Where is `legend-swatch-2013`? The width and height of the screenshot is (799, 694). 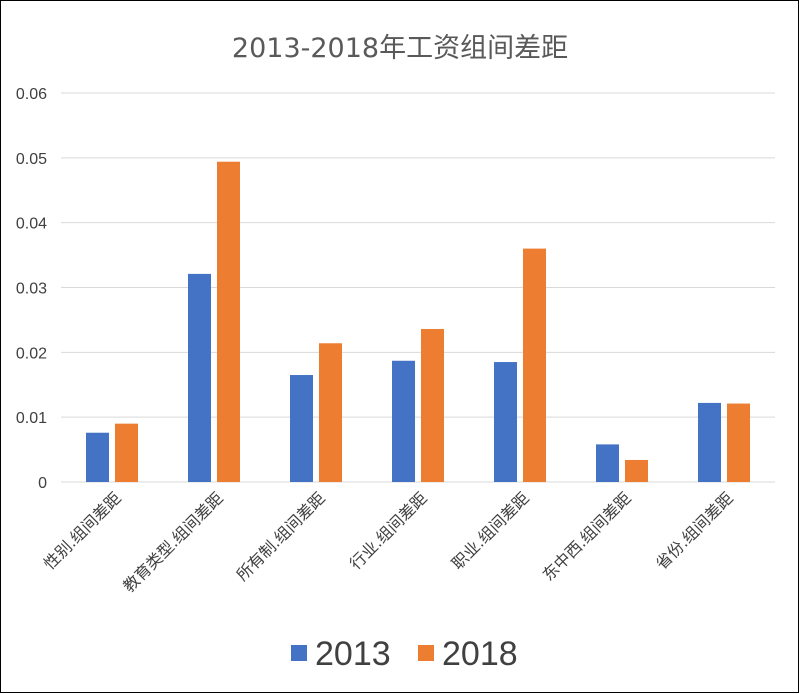
legend-swatch-2013 is located at coordinates (299, 653).